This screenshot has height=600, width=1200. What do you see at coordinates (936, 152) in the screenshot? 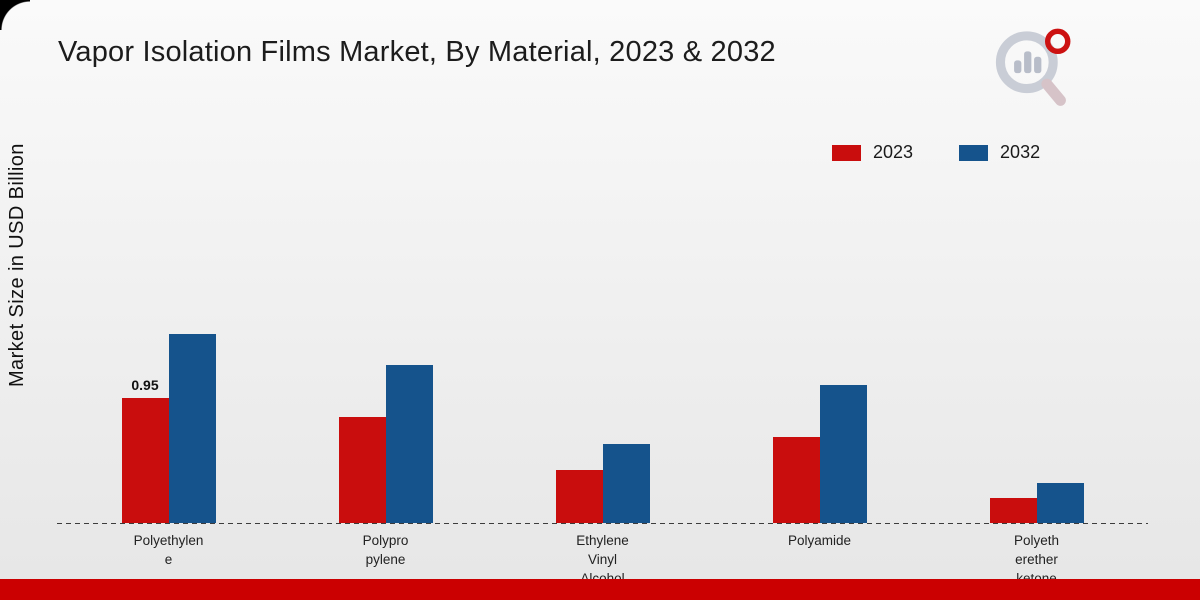
I see `legend: 2023 2032` at bounding box center [936, 152].